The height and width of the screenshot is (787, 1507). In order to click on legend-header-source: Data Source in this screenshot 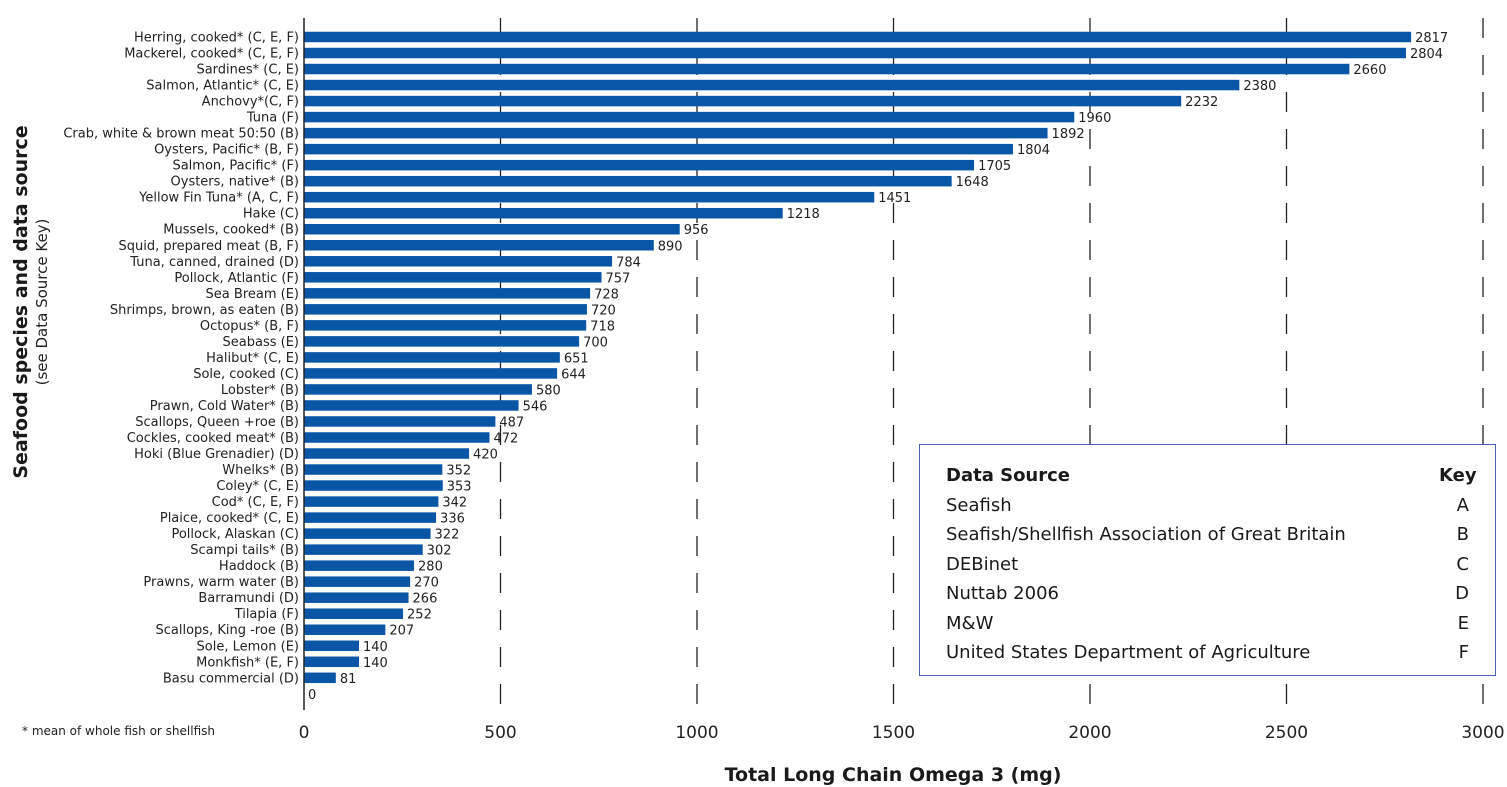, I will do `click(1008, 476)`.